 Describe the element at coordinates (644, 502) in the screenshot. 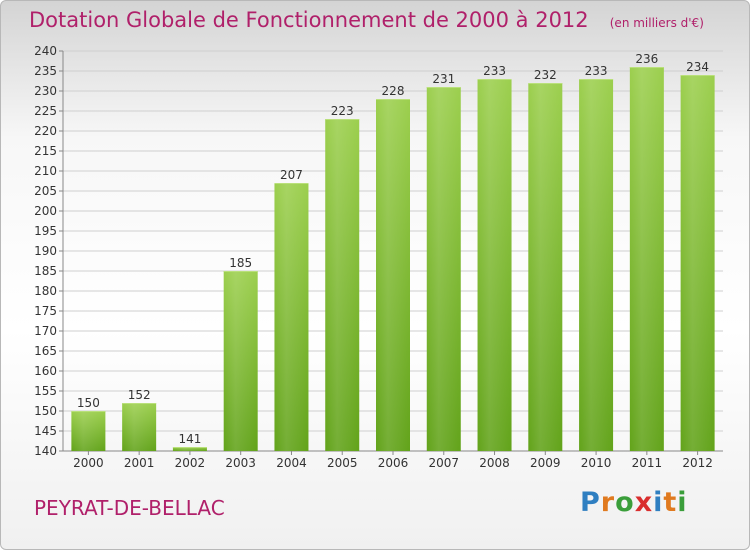

I see `logo-letter: x` at that location.